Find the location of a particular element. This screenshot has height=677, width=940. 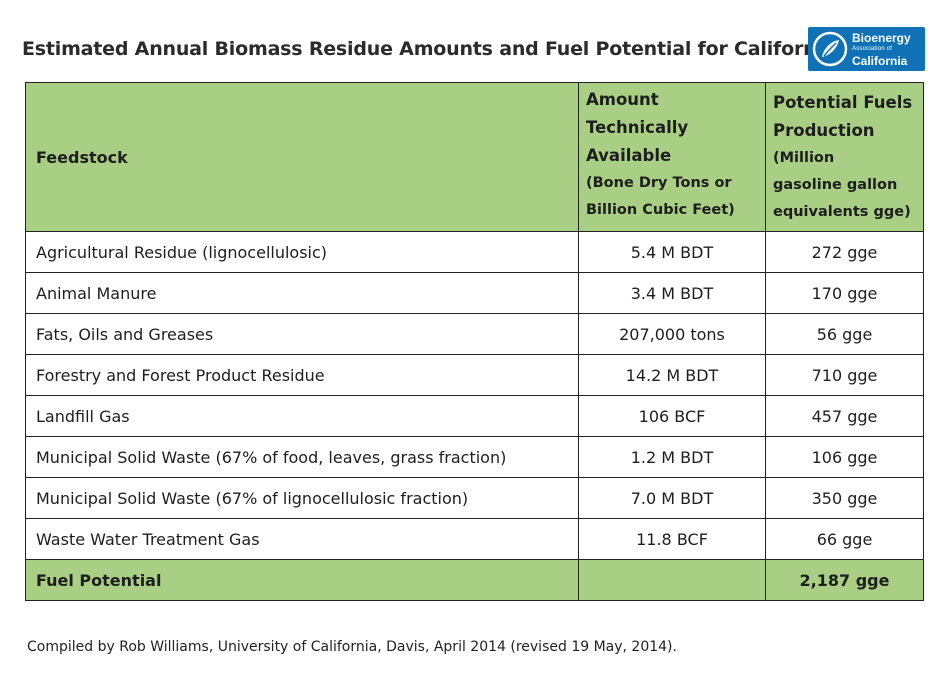

bioenergy-association-logo: Bioenergy Association of California is located at coordinates (866, 49).